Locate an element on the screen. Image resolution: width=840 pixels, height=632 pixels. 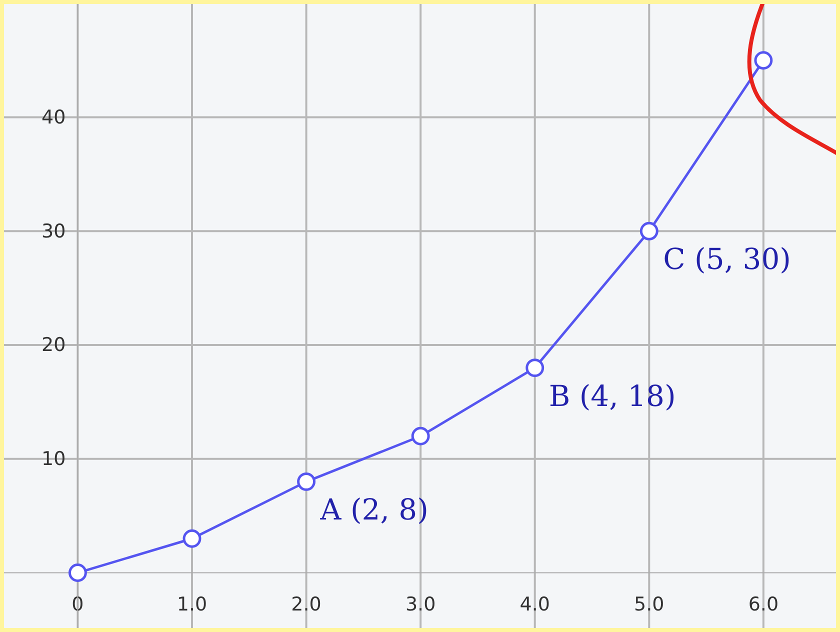
x-tick-label: 5.0 is located at coordinates (649, 604).